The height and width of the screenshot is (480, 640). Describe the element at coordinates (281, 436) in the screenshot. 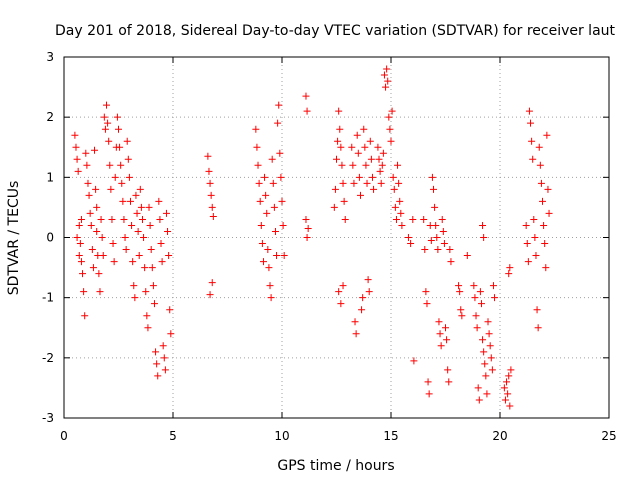

I see `x-tick-label: 10` at that location.